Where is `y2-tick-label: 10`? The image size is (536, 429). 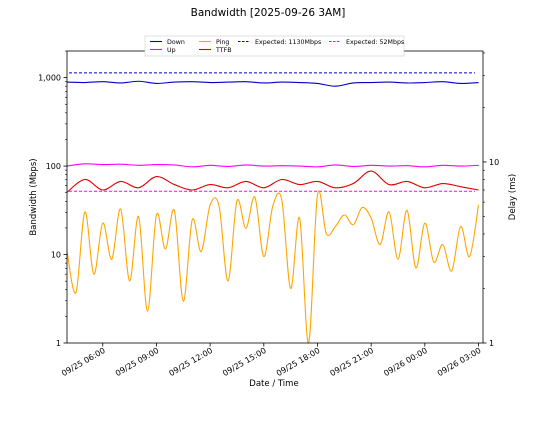
y2-tick-label: 10 is located at coordinates (494, 162).